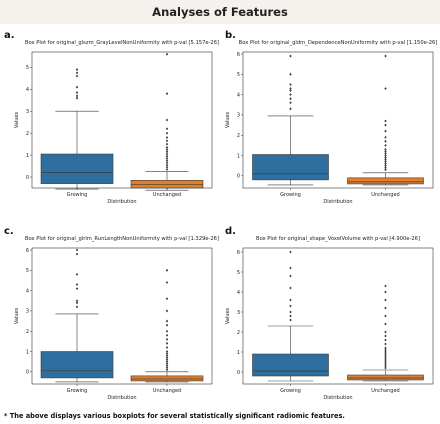  What do you see at coordinates (238, 373) in the screenshot?
I see `y-tick-label: 0` at bounding box center [238, 373].